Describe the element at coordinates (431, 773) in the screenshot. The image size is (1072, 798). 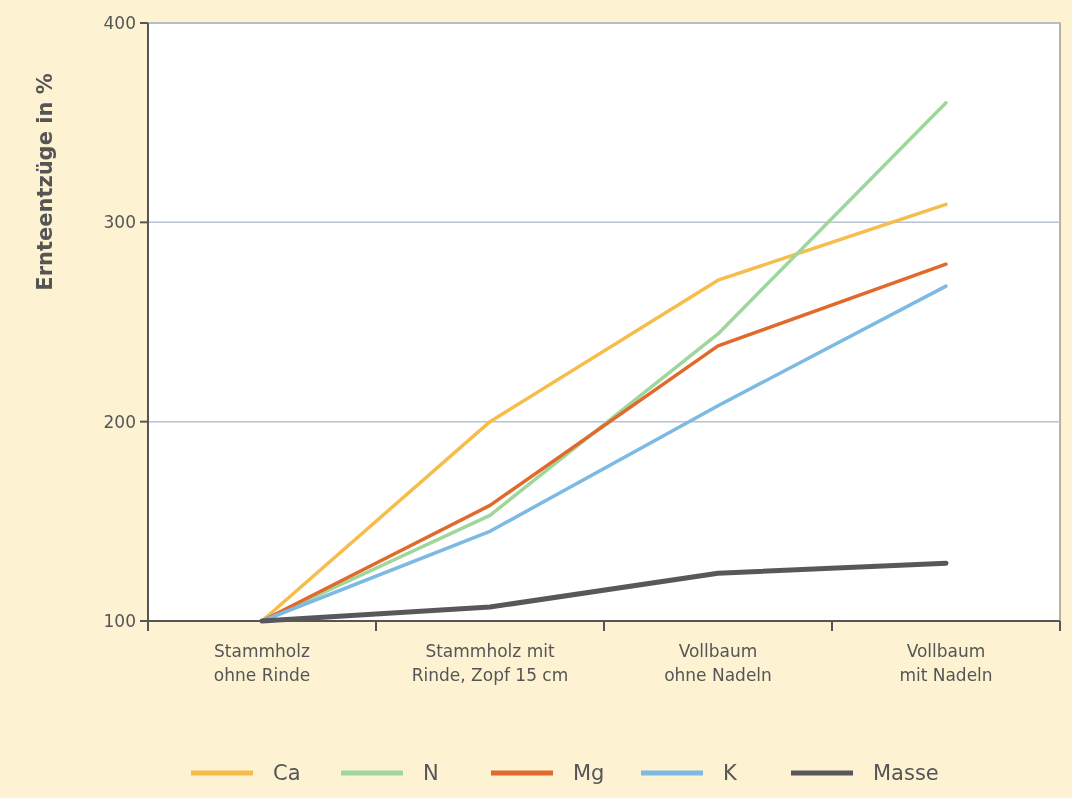
I see `legend-label: N` at that location.